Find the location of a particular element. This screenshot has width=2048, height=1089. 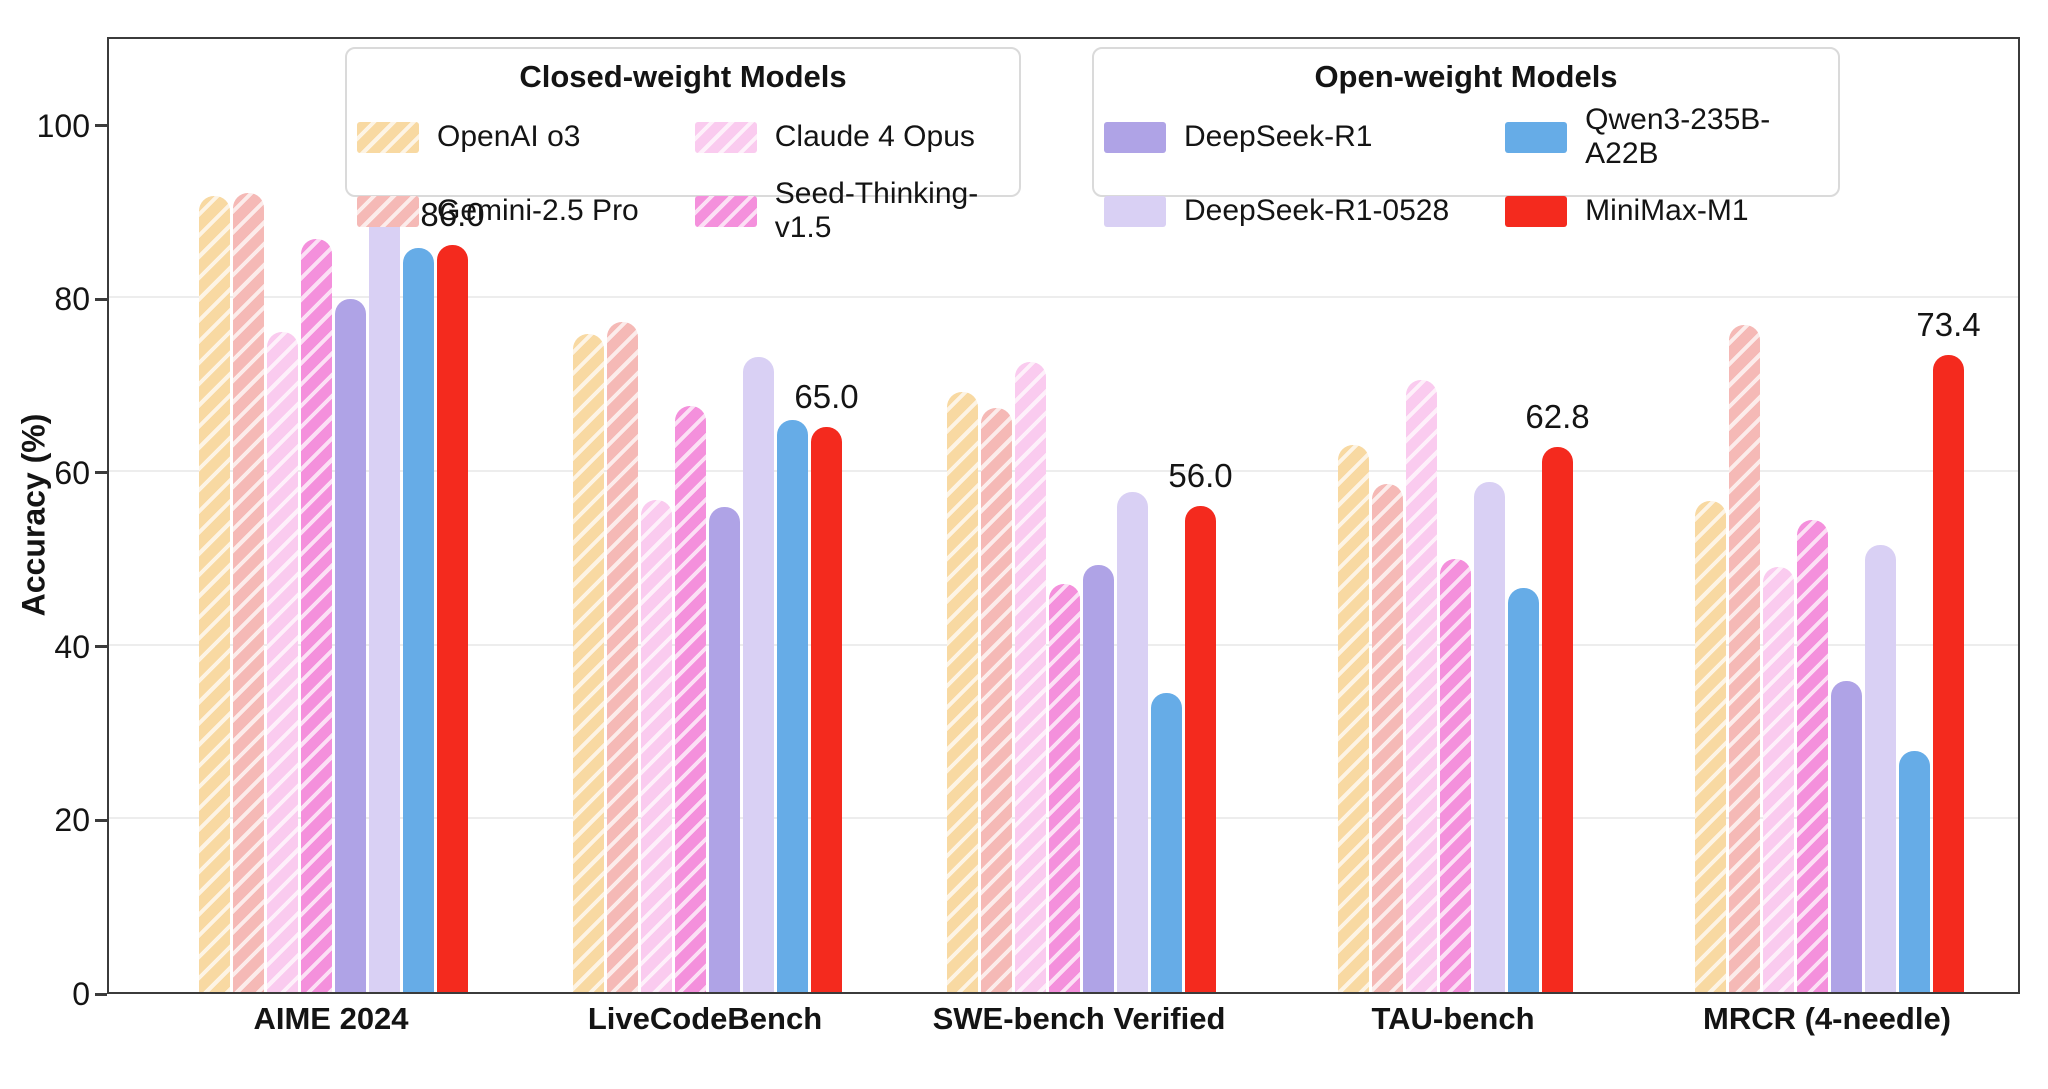

legend-item-gemini-2-5-pro: Gemini-2.5 Pro is located at coordinates (498, 211).